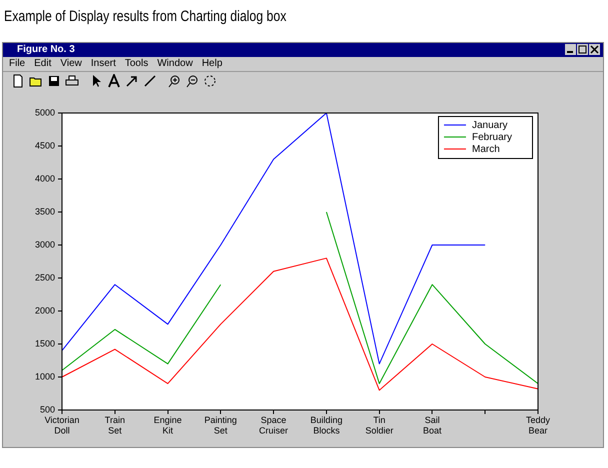  I want to click on y-tick-label: 2500, so click(44, 277).